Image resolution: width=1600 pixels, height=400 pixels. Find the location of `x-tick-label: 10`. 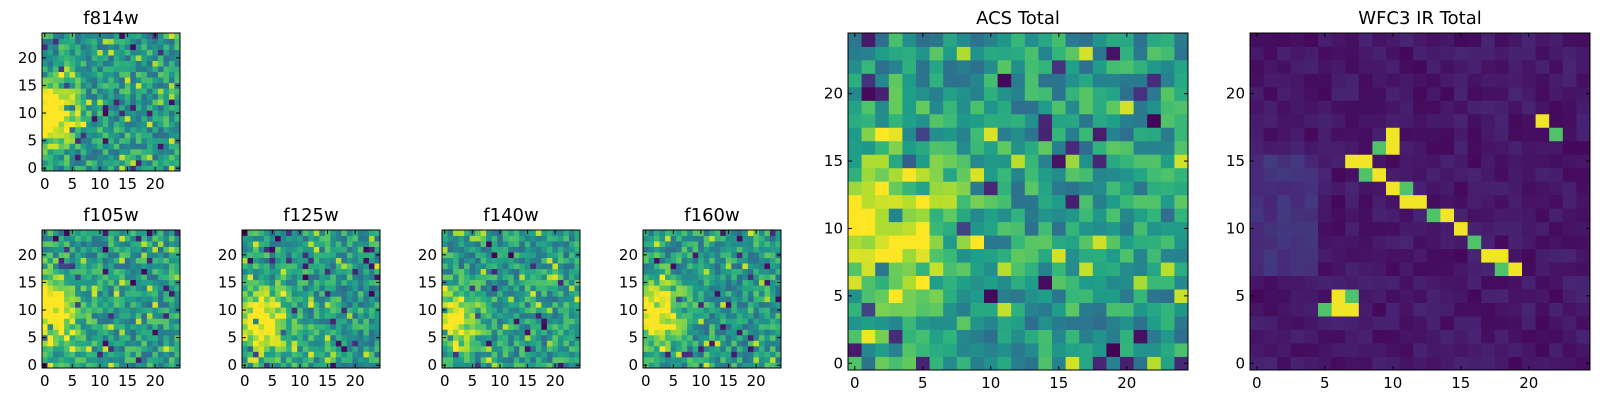

x-tick-label: 10 is located at coordinates (700, 381).